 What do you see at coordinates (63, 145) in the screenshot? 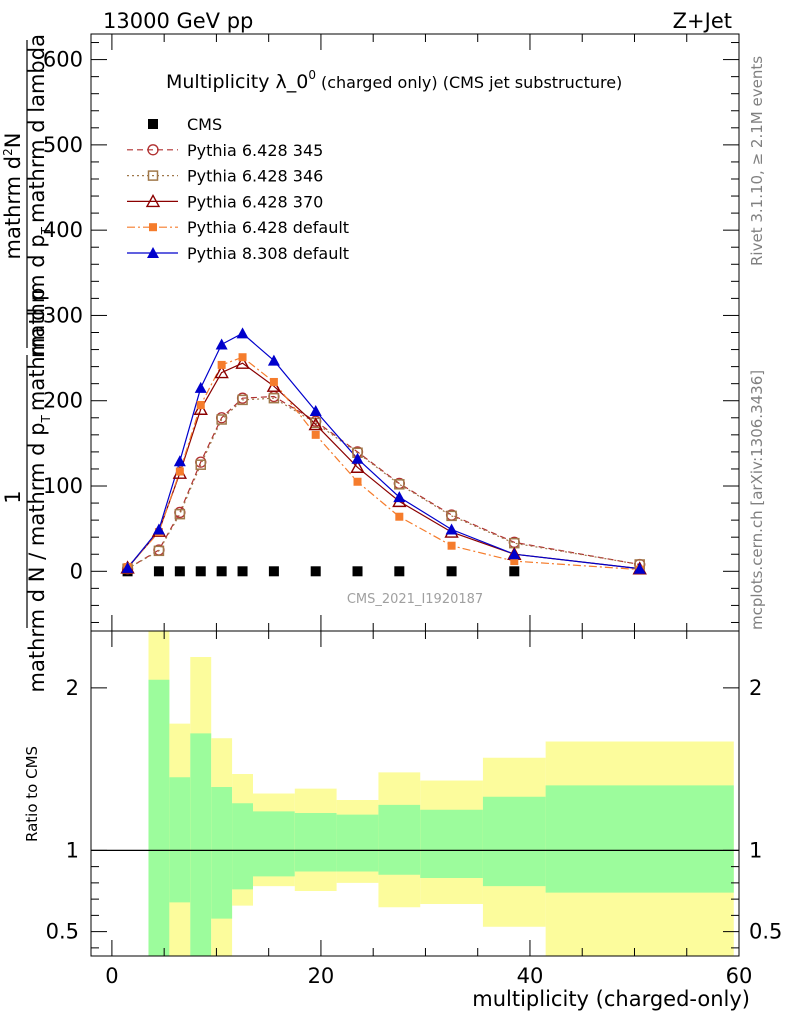
I see `y-tick-label: 500` at bounding box center [63, 145].